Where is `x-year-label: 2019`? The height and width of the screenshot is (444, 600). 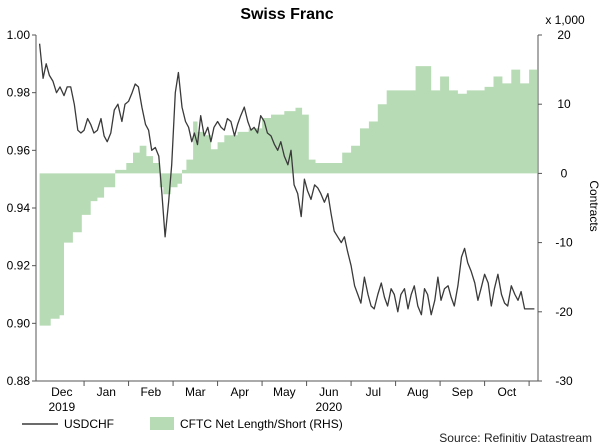
x-year-label: 2019 is located at coordinates (61, 407).